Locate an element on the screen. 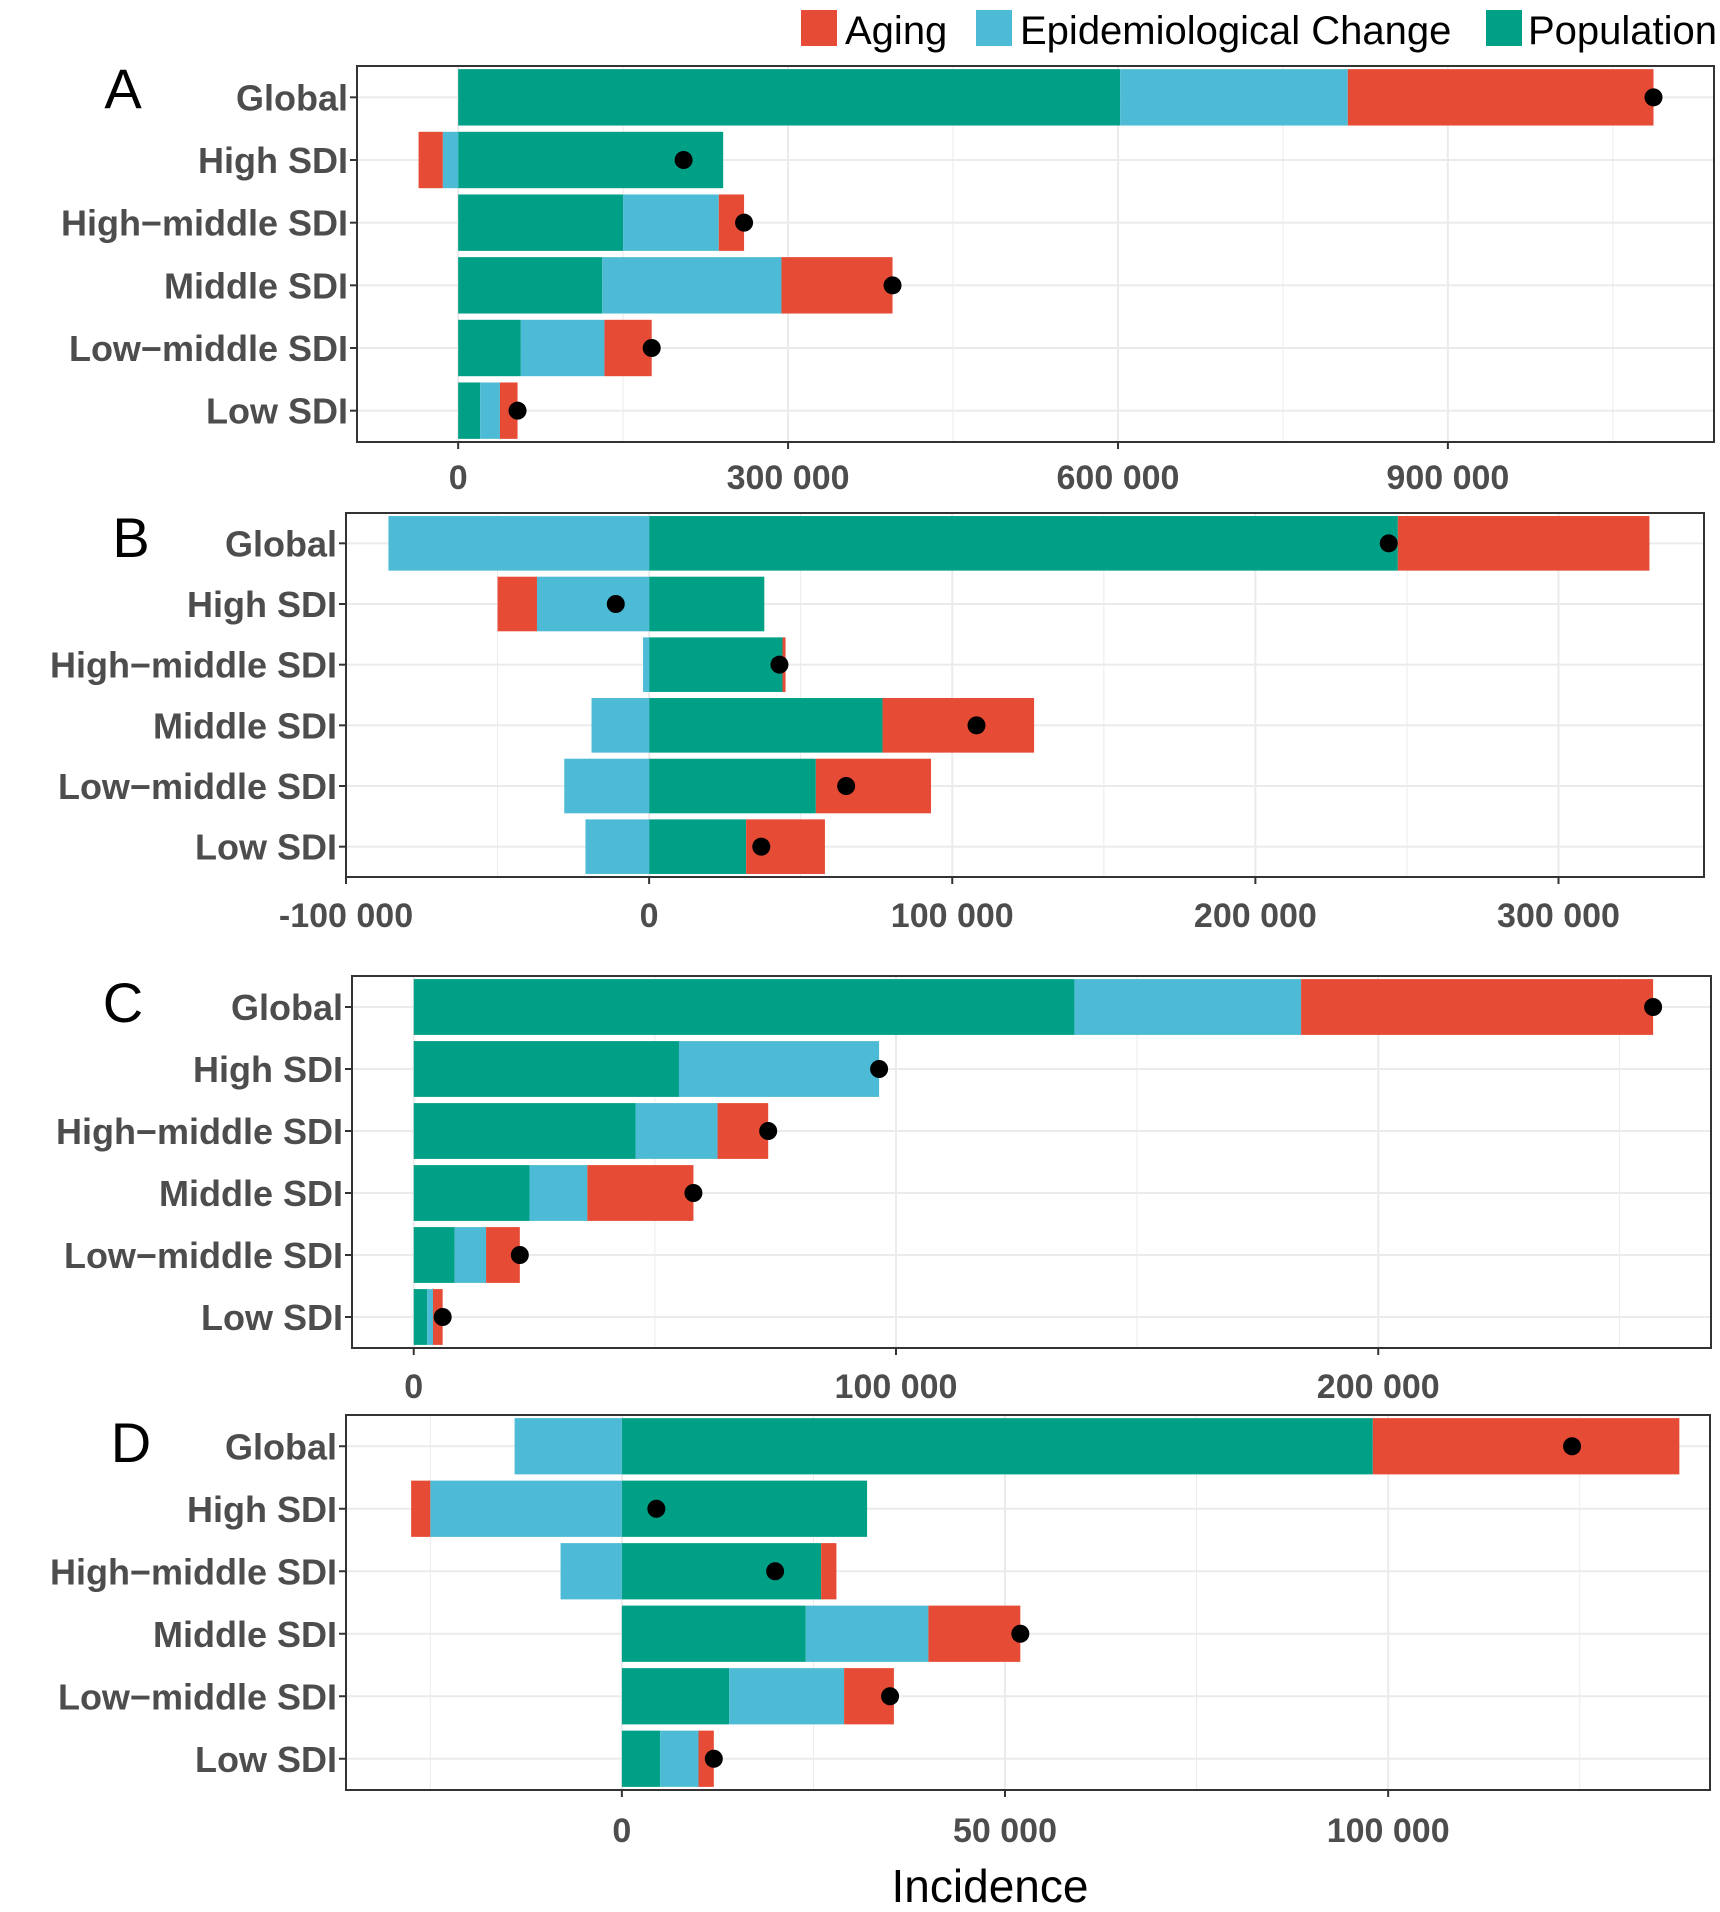  panel-letter-c: C is located at coordinates (123, 1002).